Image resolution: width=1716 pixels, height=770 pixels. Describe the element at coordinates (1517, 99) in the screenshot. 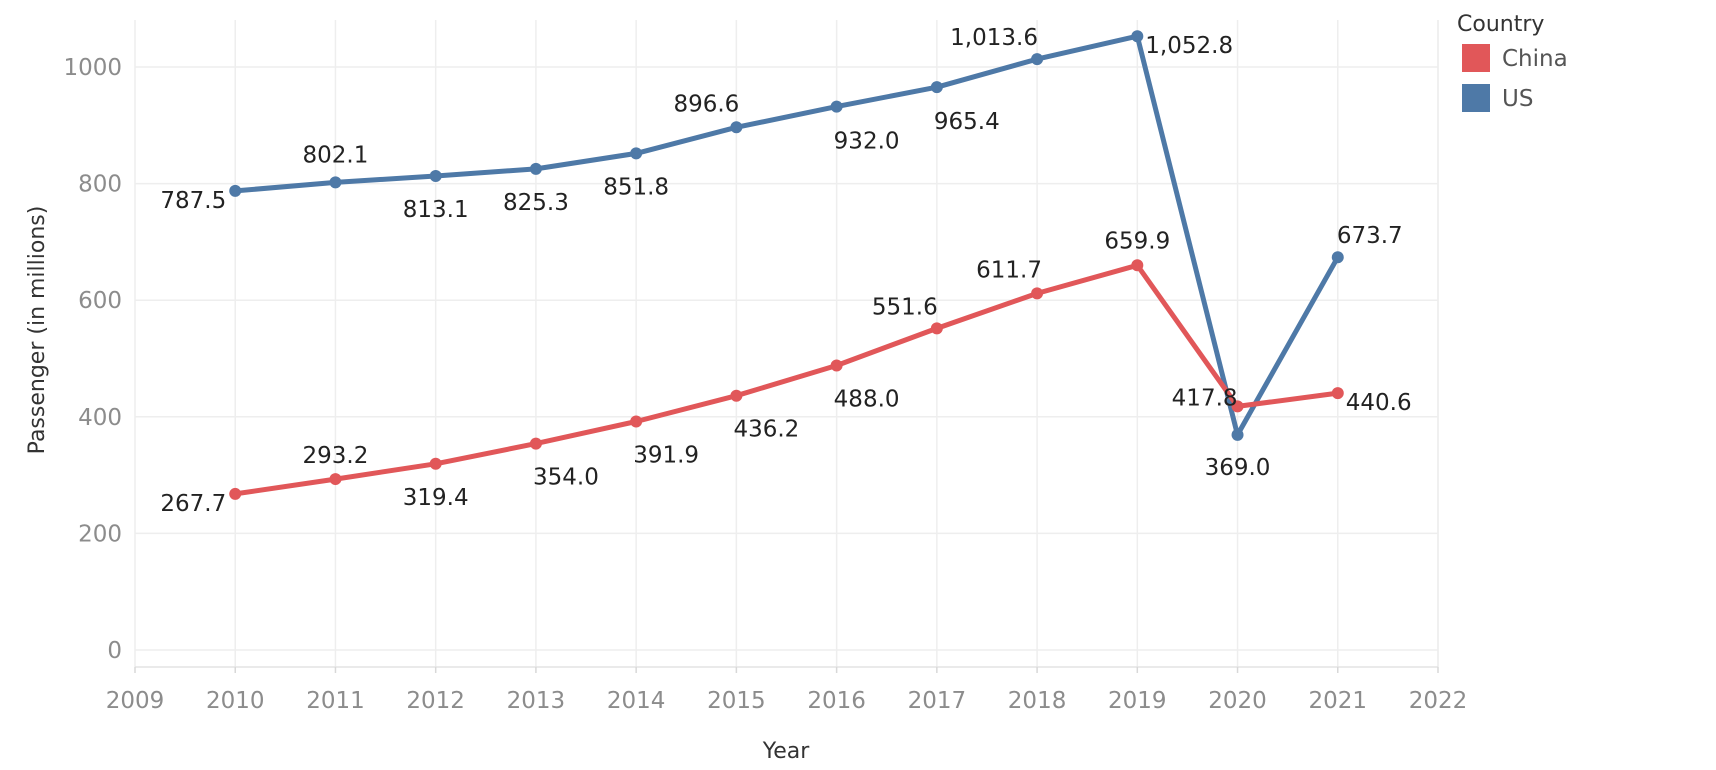

I see `legend-label-us: US` at that location.